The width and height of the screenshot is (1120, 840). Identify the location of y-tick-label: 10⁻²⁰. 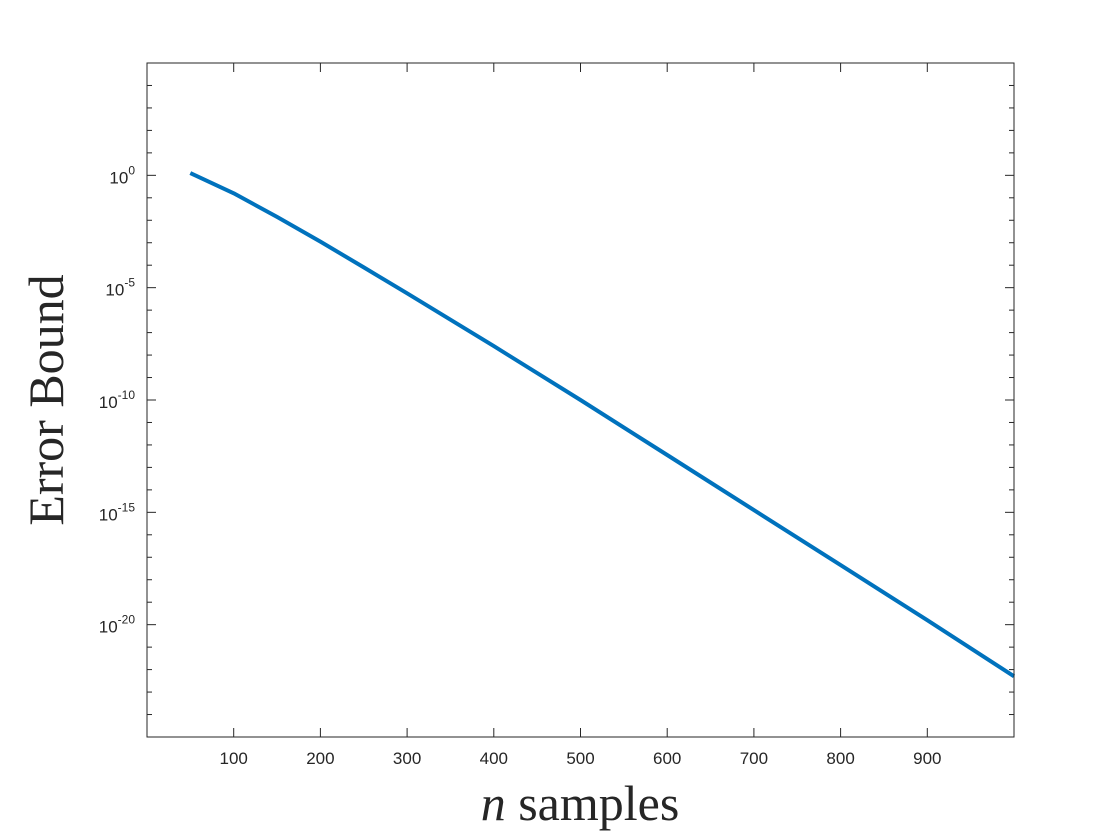
(117, 625).